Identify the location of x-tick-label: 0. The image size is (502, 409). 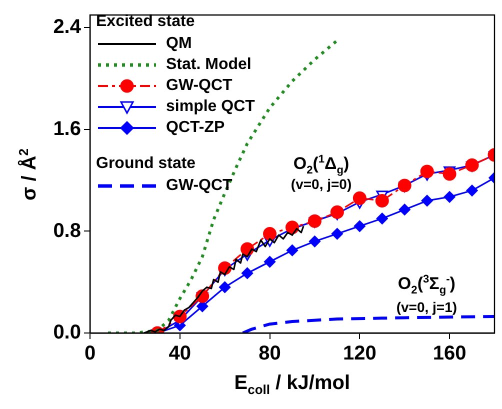
(90, 353).